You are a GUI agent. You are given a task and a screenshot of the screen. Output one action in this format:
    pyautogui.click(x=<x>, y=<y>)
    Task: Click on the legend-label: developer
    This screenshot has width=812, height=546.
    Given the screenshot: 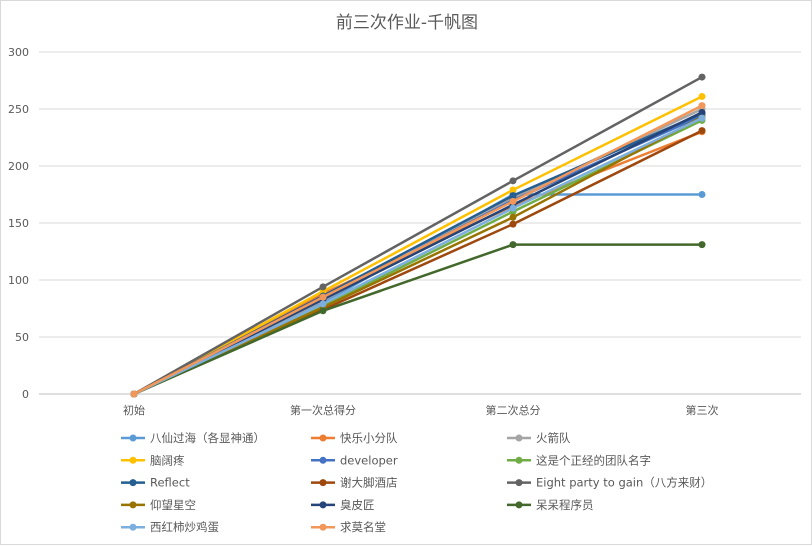 What is the action you would take?
    pyautogui.click(x=369, y=460)
    